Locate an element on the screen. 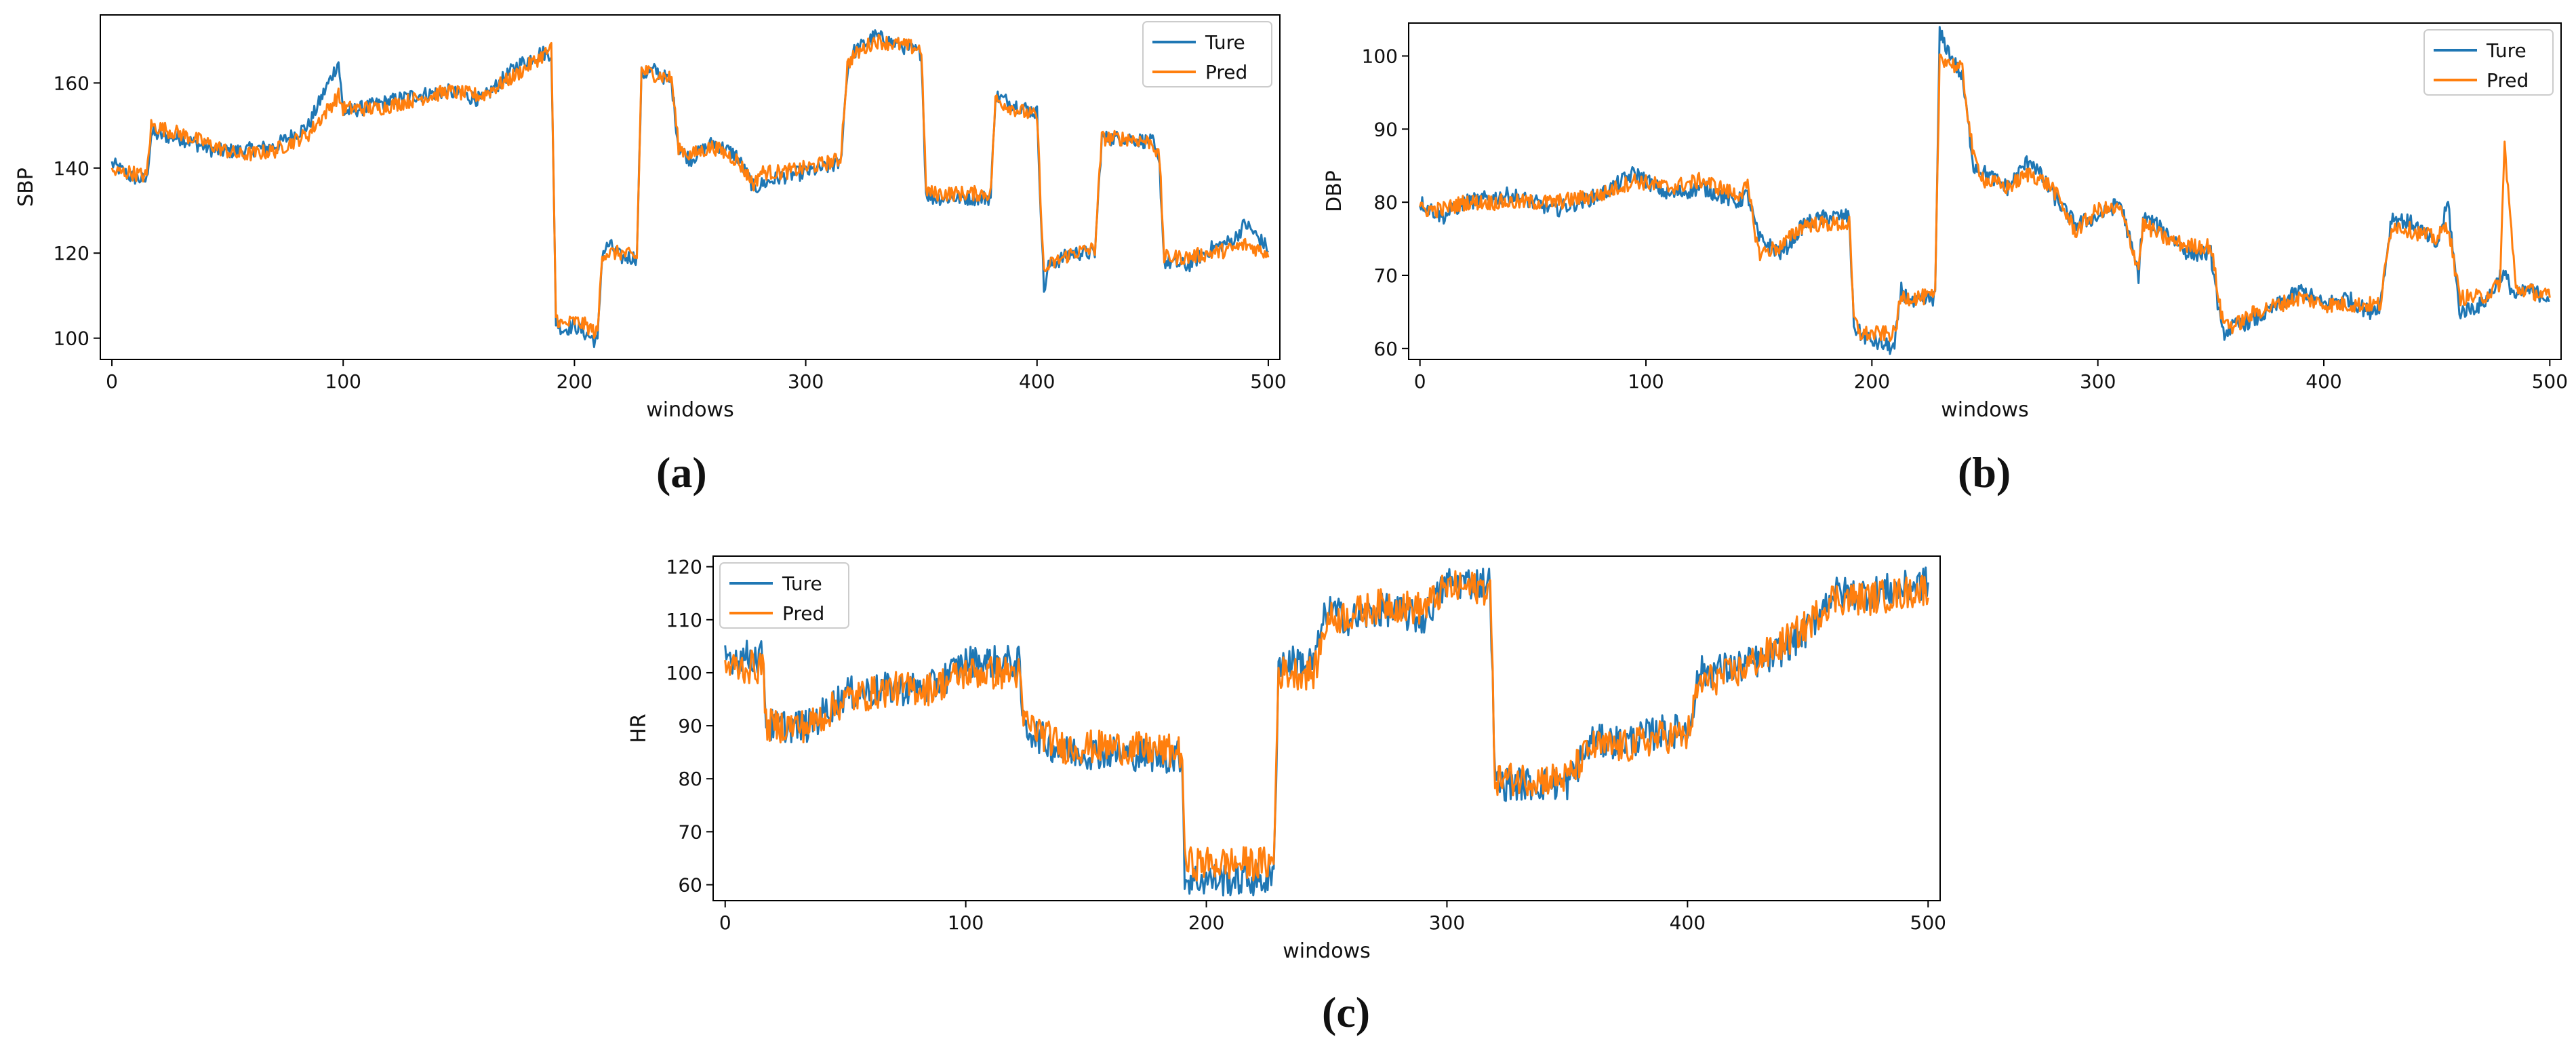  x-axis-label-a: windows is located at coordinates (689, 410).